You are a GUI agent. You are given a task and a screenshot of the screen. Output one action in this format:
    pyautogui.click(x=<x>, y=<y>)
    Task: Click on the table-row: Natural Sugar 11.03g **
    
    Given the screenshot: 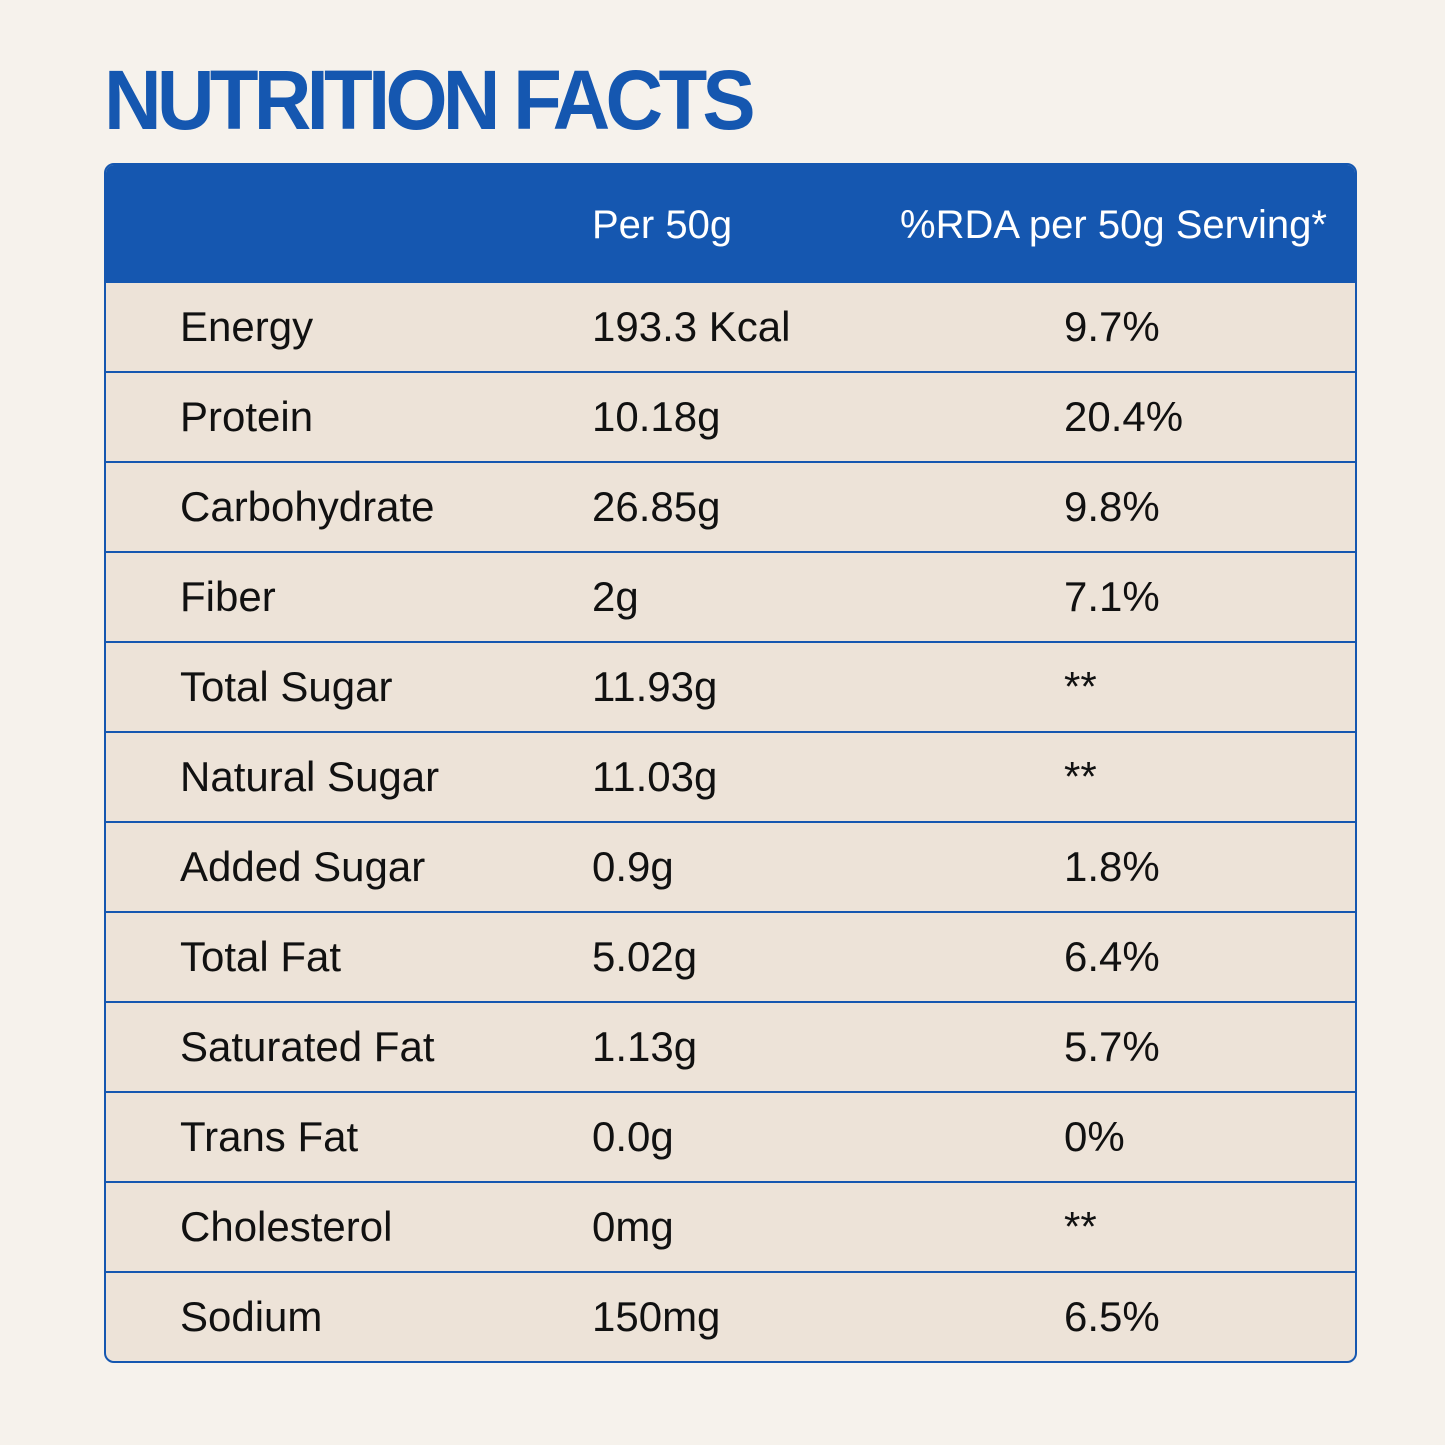 What is the action you would take?
    pyautogui.click(x=730, y=776)
    